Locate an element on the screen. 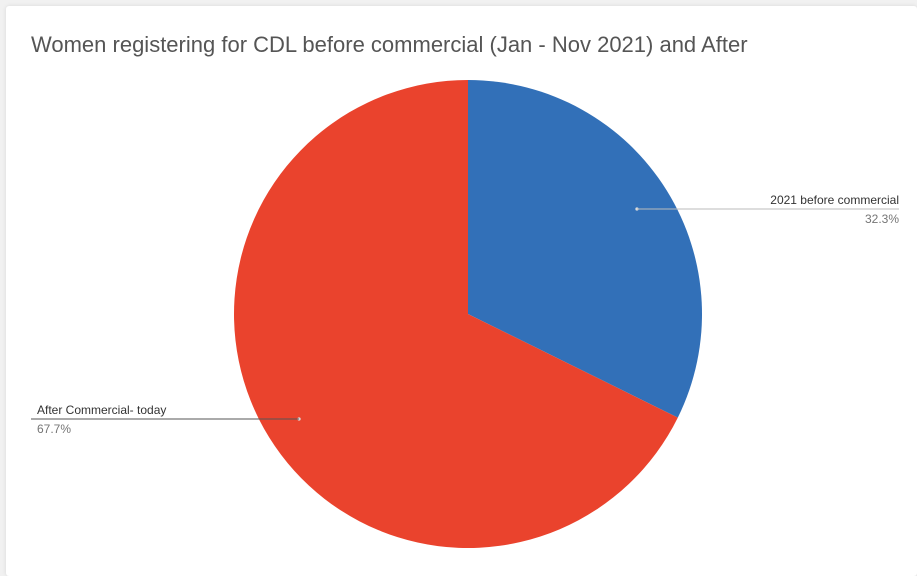  slice-value-label: 67.7% is located at coordinates (54, 429).